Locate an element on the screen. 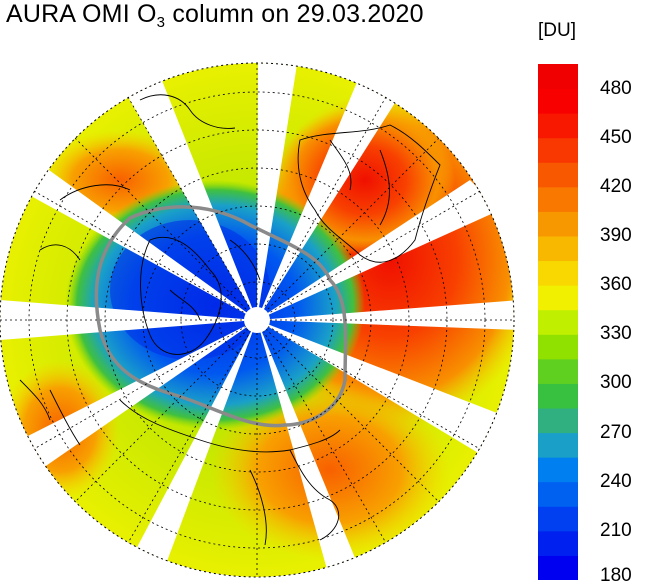 The height and width of the screenshot is (587, 656). colorbar-tick-label: 360 is located at coordinates (616, 285).